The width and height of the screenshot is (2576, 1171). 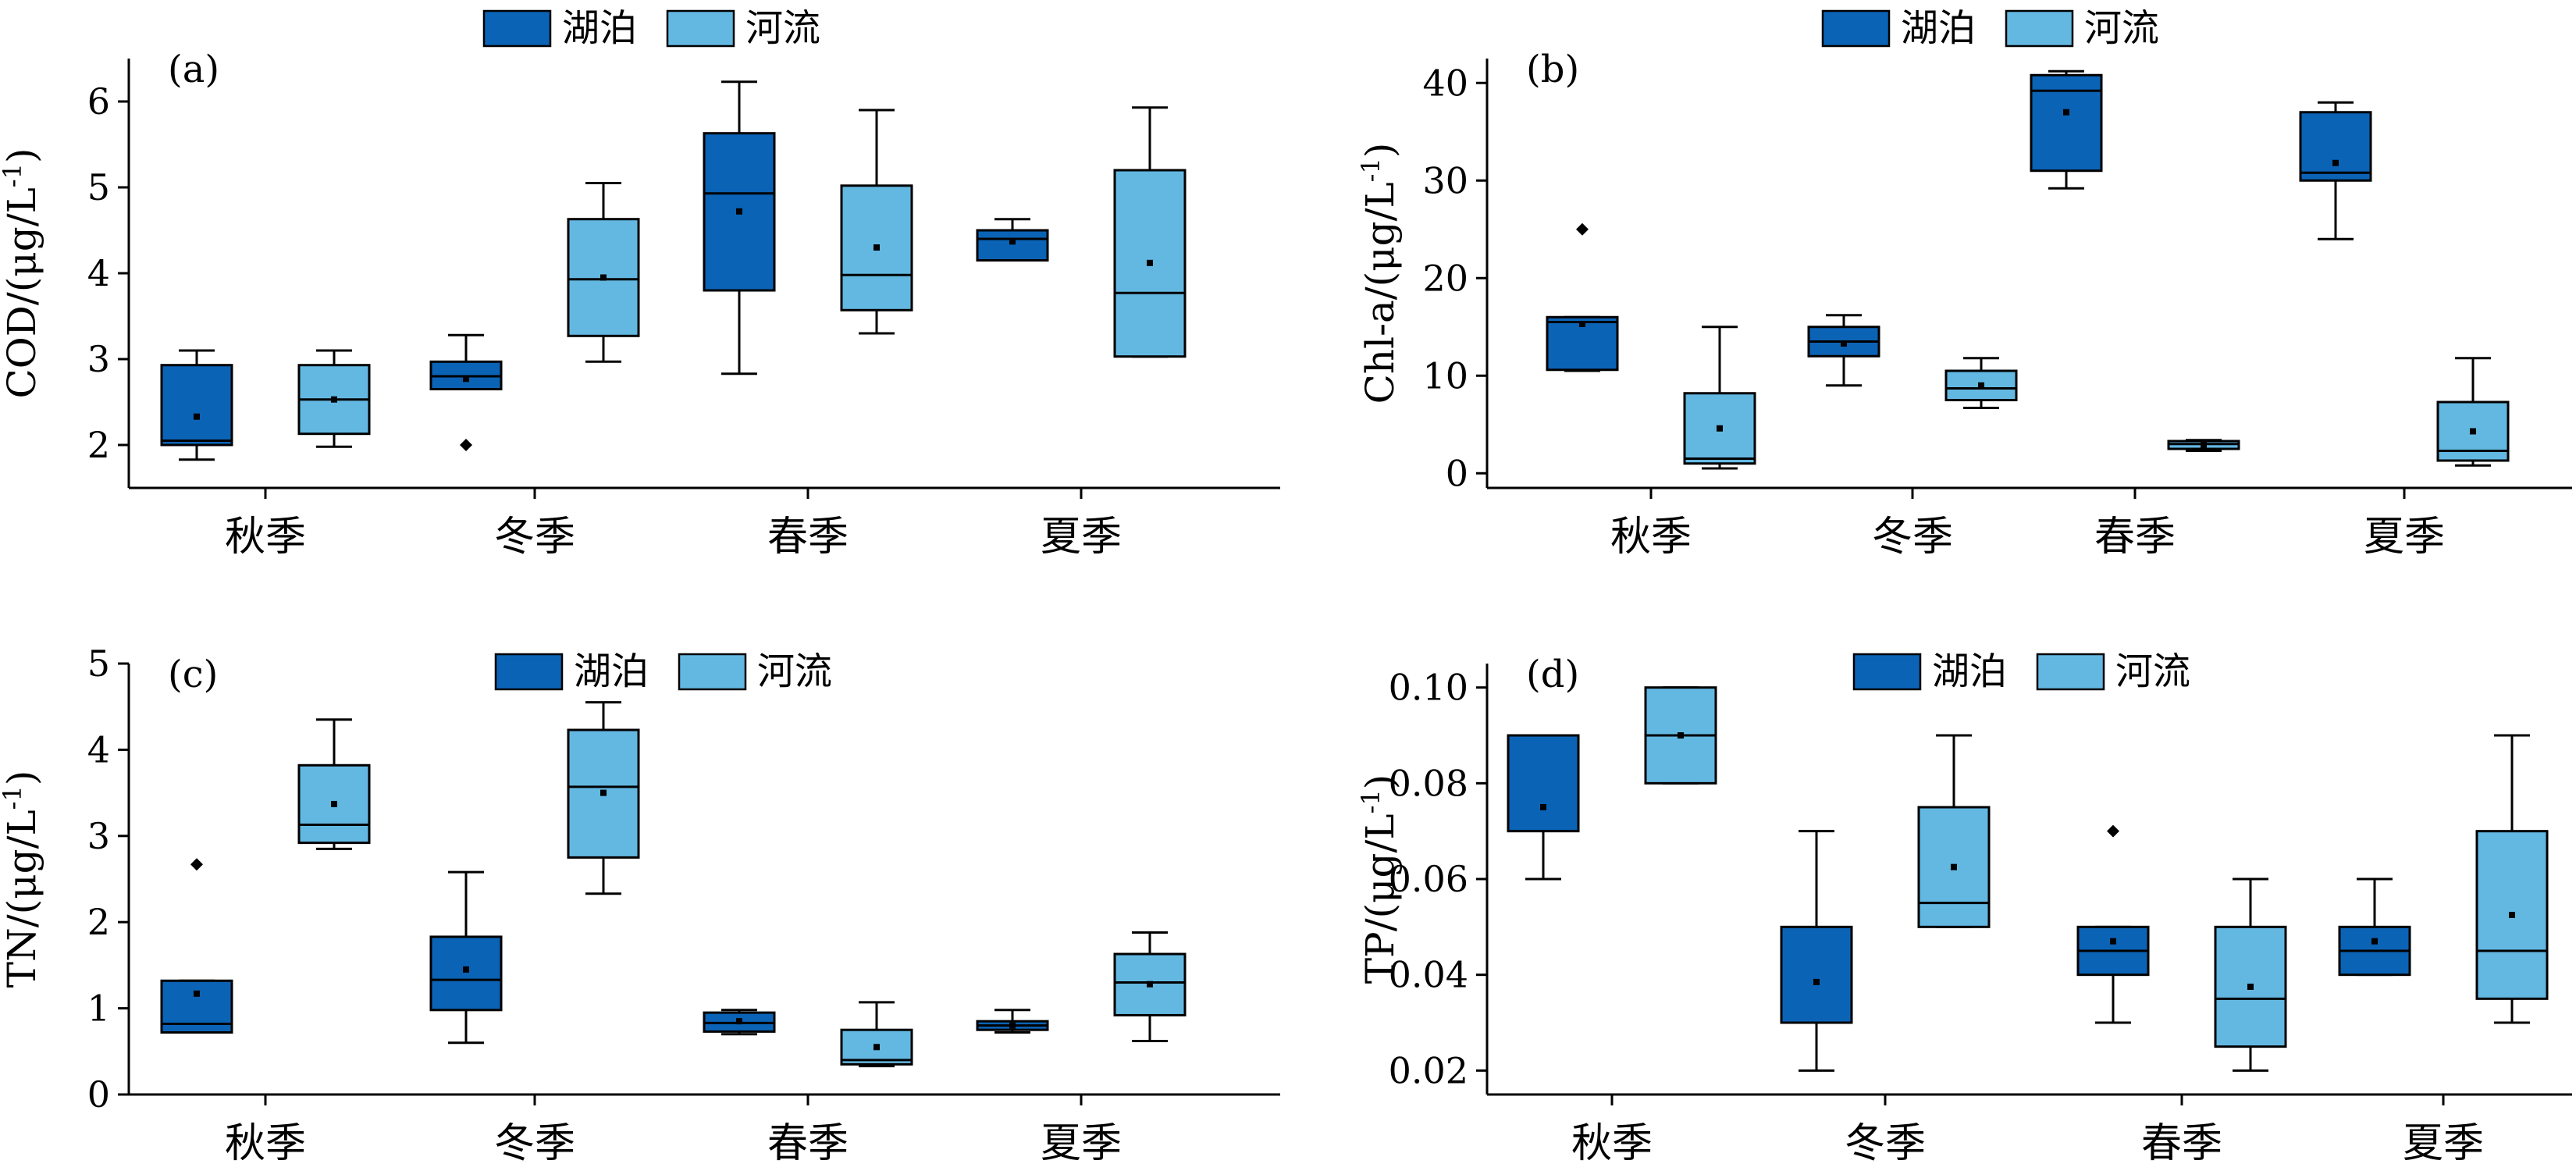 I want to click on y-tick-label: 0.06, so click(x=1428, y=879).